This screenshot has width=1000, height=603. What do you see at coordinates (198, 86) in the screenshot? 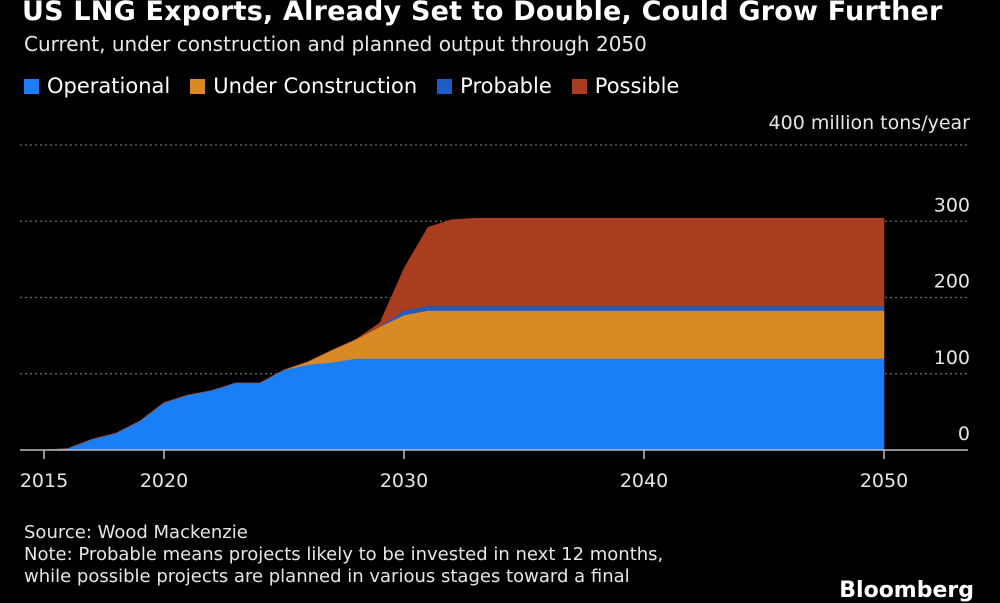
I see `legend-swatch-under-construction` at bounding box center [198, 86].